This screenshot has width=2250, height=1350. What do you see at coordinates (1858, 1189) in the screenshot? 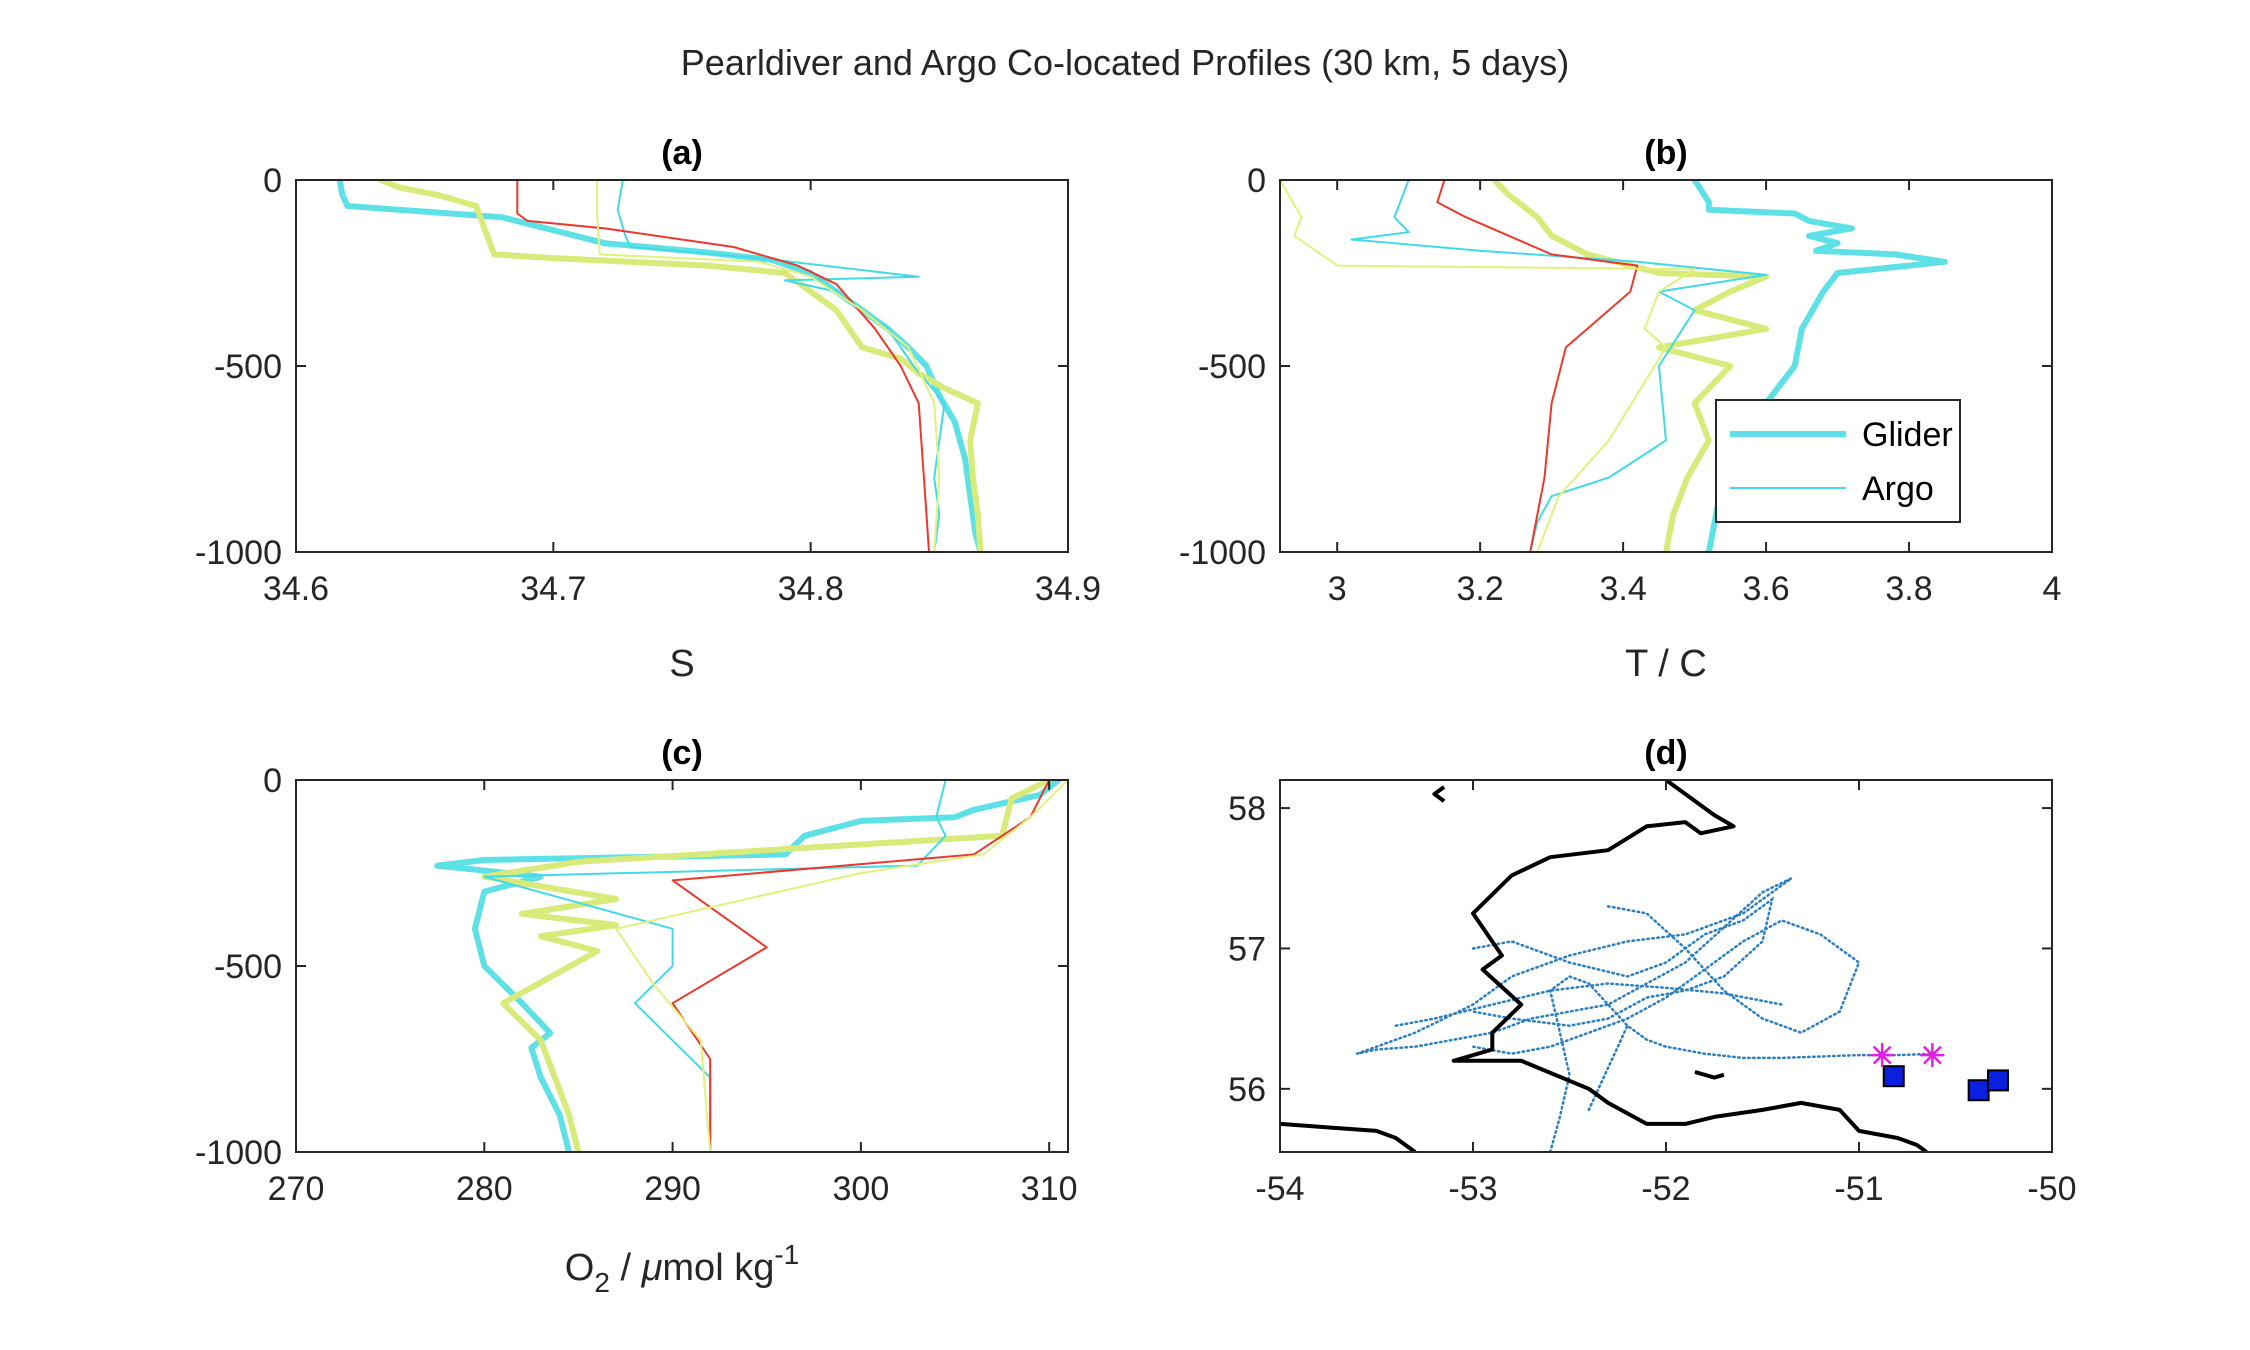
I see `x-tick-label: -51` at bounding box center [1858, 1189].